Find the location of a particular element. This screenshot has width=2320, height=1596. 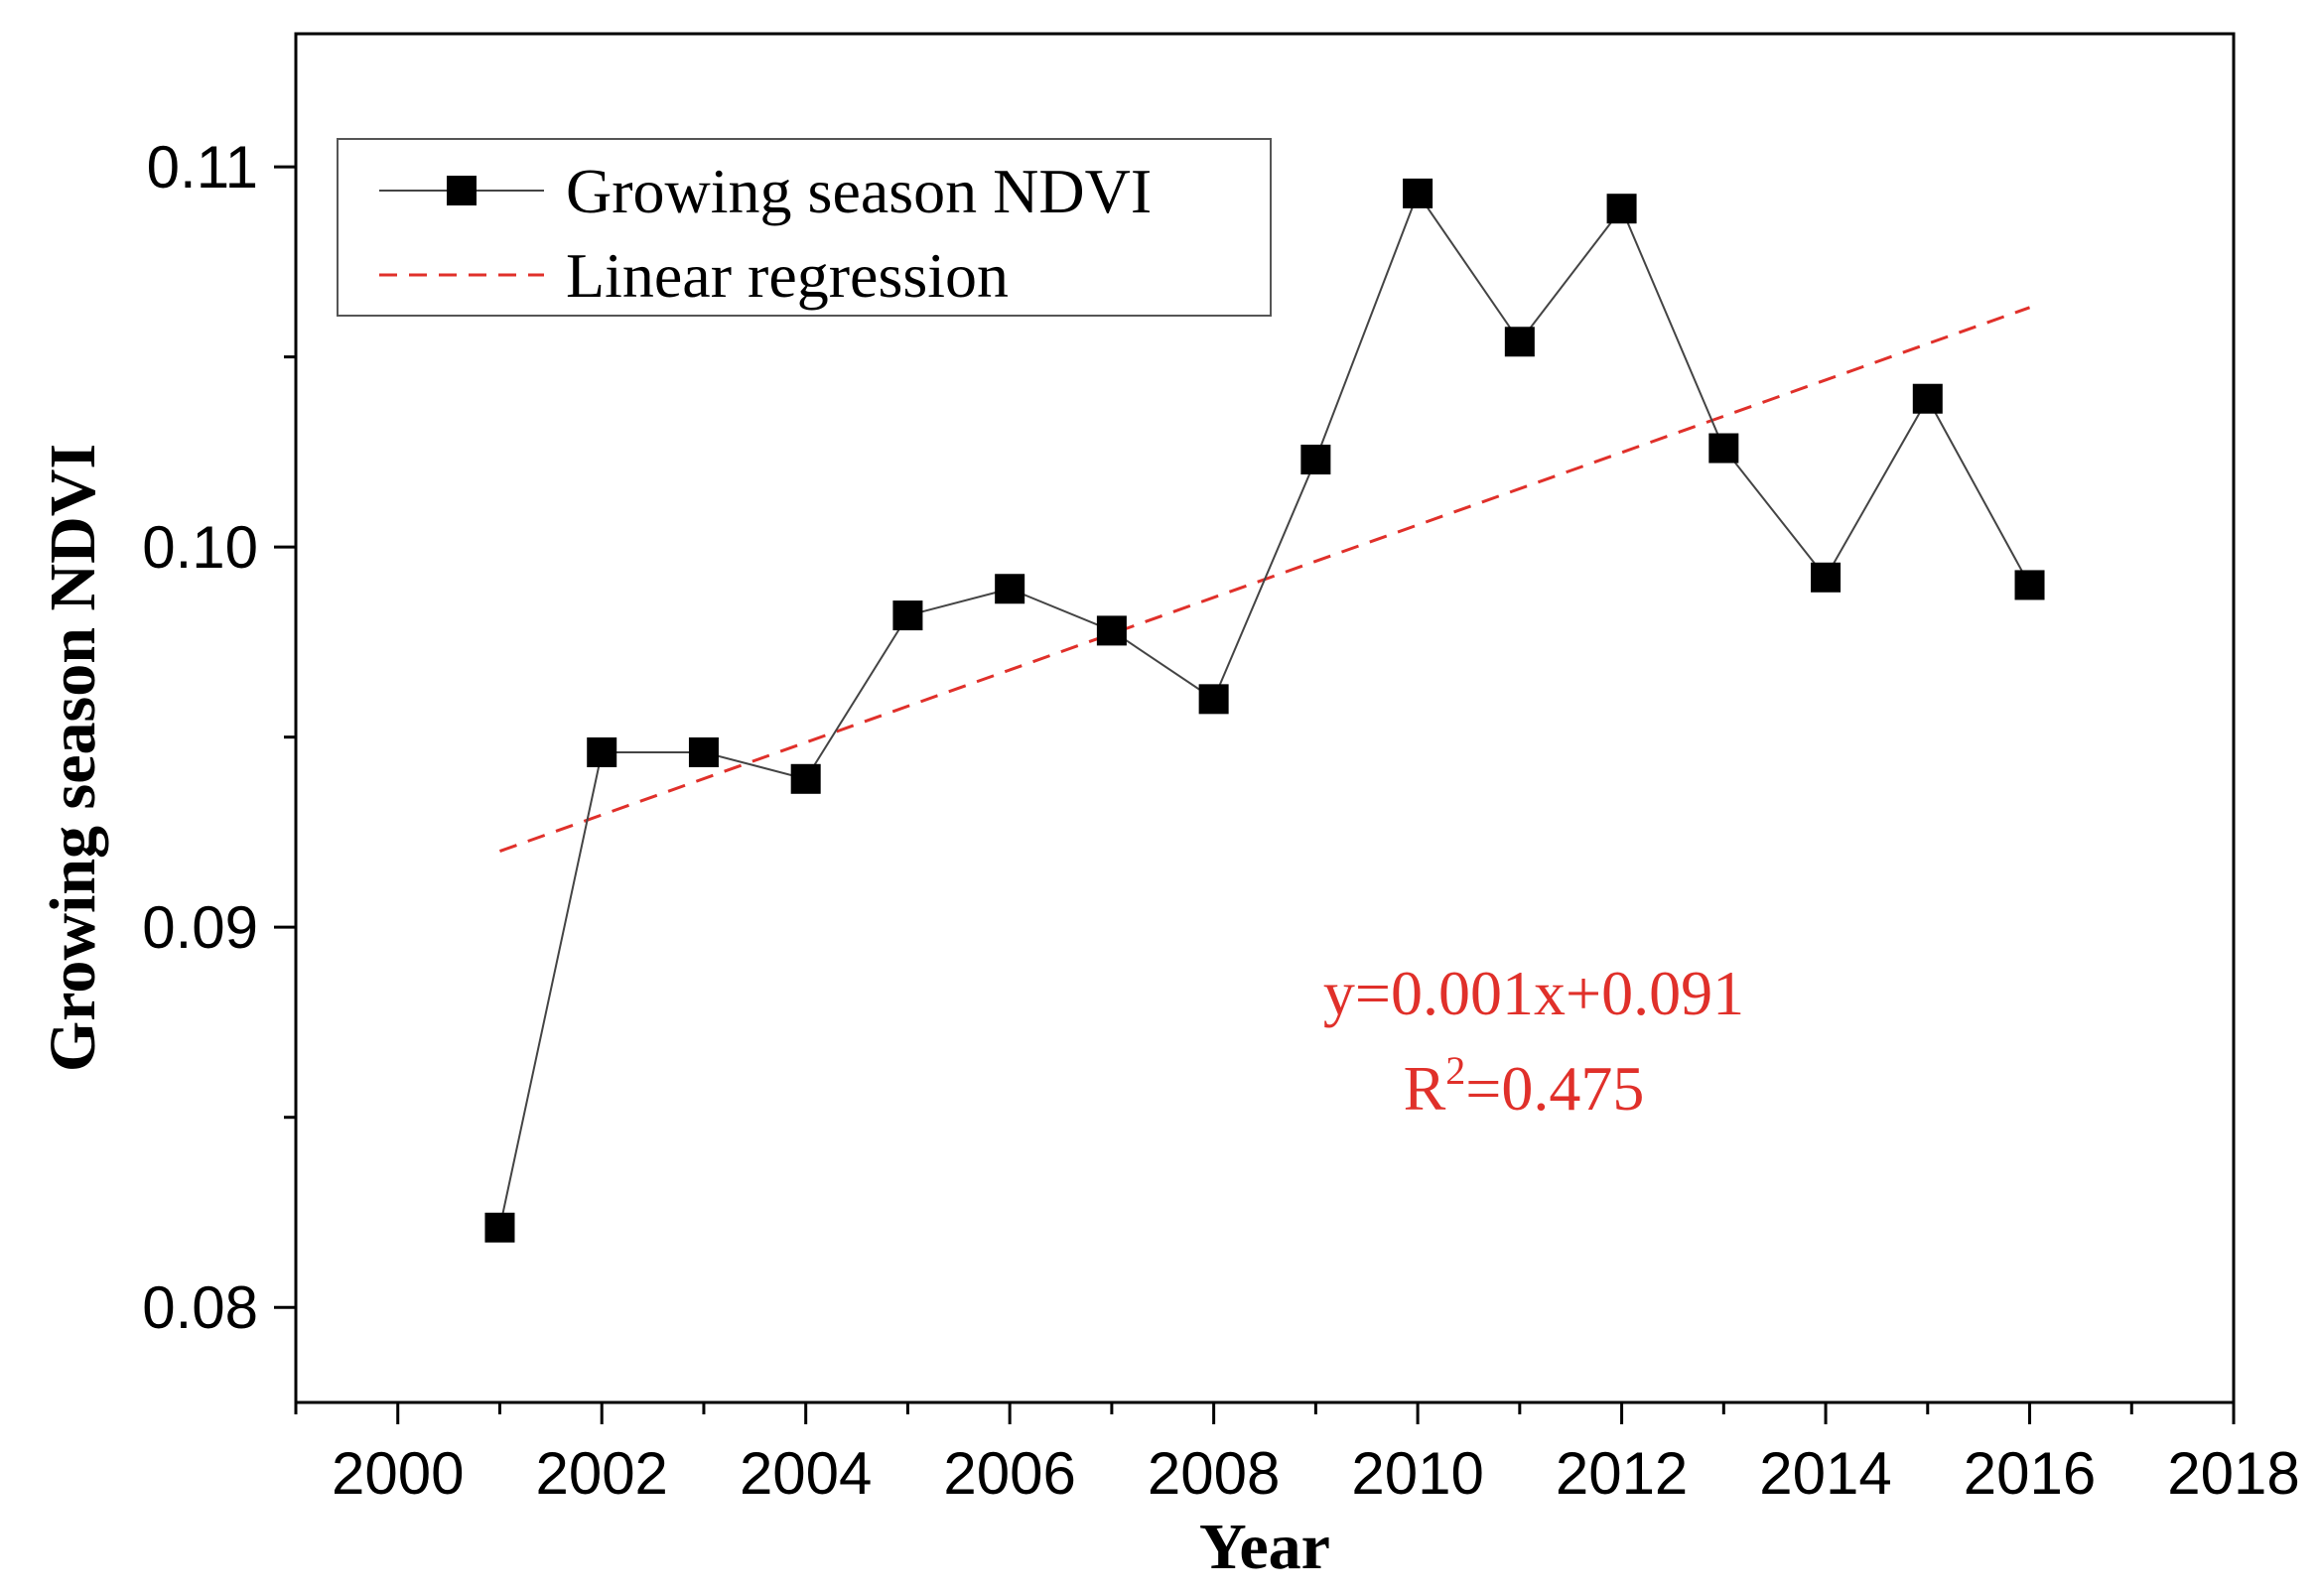

x-tick-label: 2008 is located at coordinates (1214, 1473).